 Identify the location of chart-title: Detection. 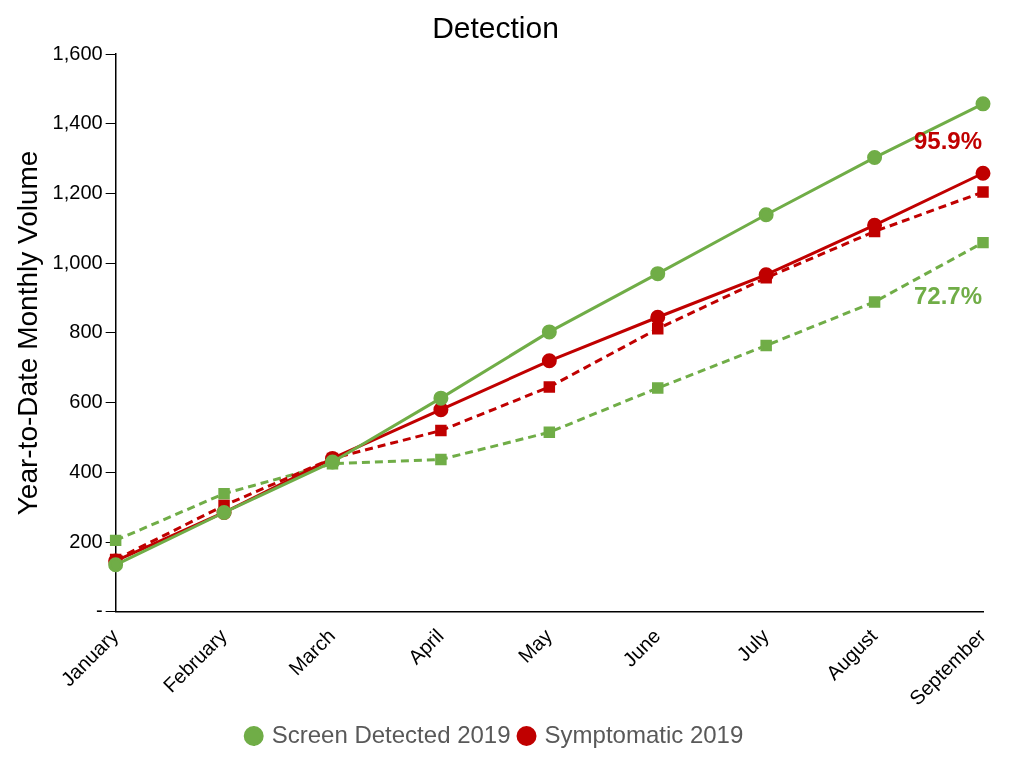
(495, 28).